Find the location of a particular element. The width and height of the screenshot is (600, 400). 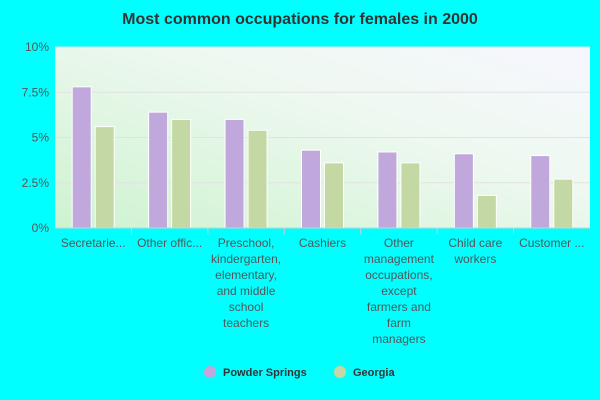

legend-label: Powder Springs is located at coordinates (265, 373).